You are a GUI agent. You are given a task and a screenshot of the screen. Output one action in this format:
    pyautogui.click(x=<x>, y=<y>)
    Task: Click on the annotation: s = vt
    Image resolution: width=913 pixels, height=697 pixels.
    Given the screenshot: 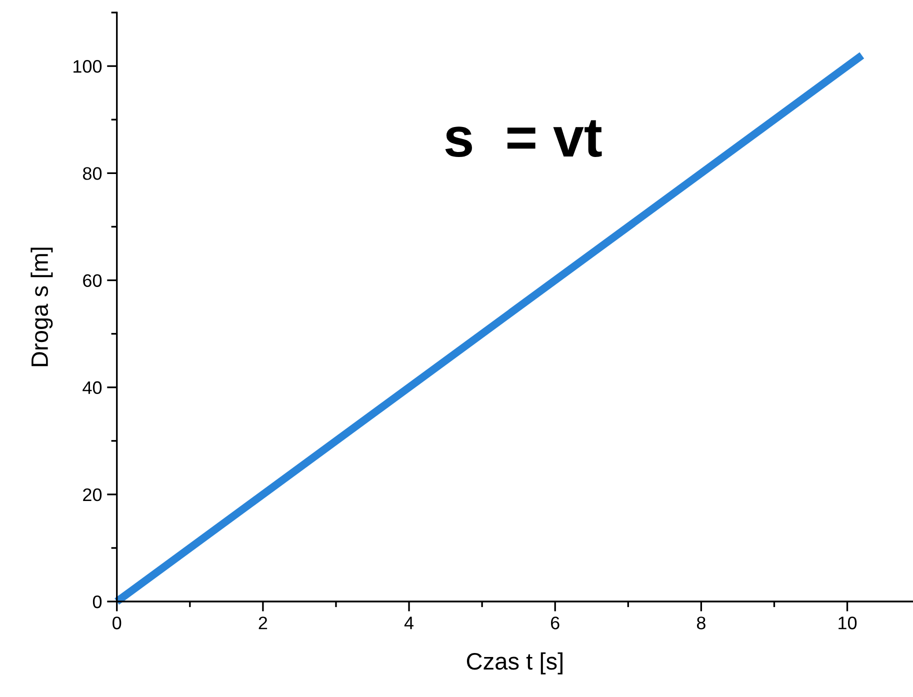 What is the action you would take?
    pyautogui.click(x=523, y=139)
    